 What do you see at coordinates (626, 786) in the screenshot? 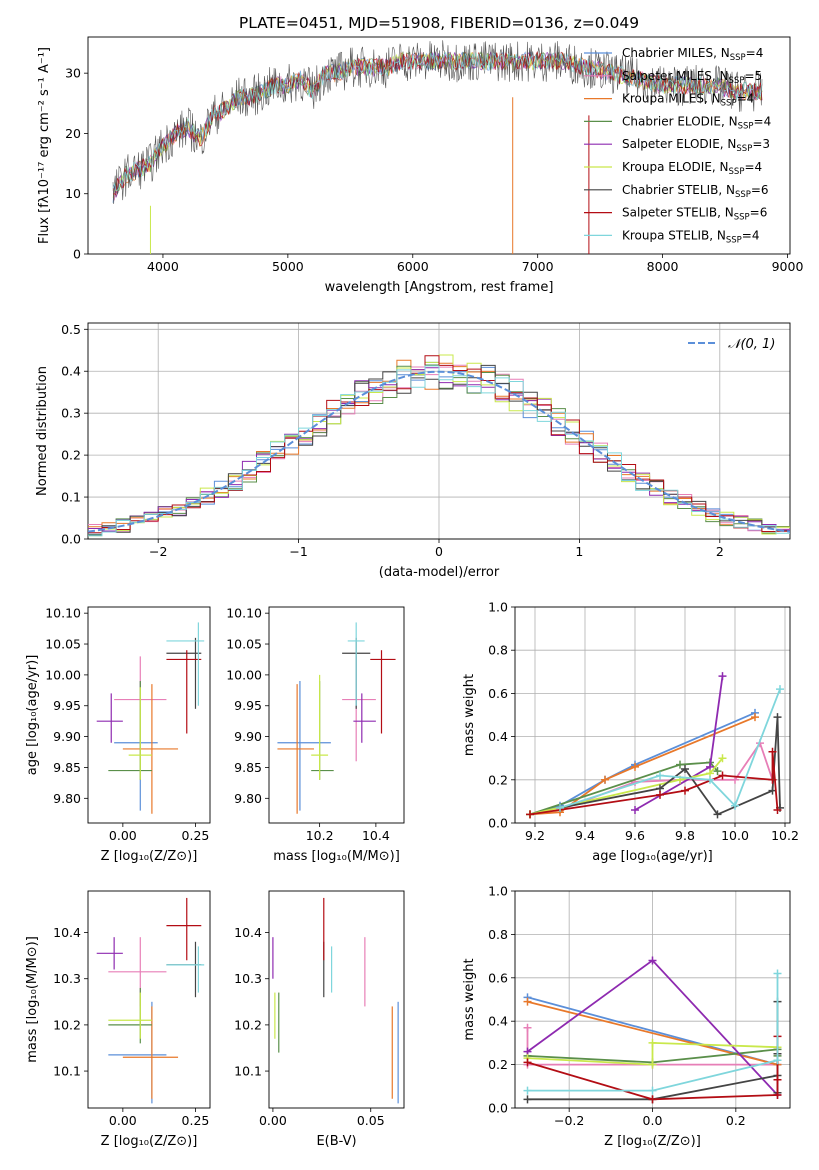
I see `weight-line-kroupa_elodie` at bounding box center [626, 786].